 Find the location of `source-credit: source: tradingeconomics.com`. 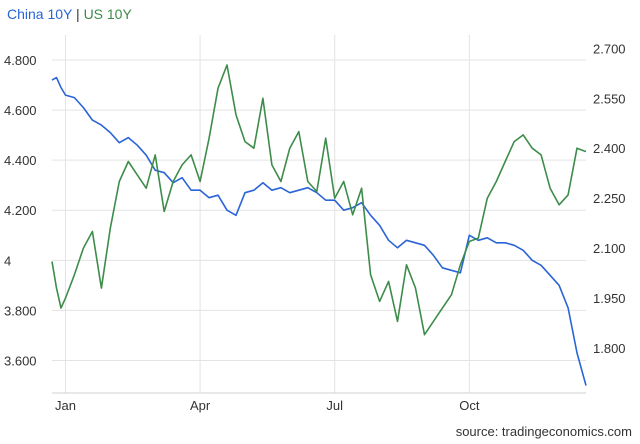

source-credit: source: tradingeconomics.com is located at coordinates (543, 431).